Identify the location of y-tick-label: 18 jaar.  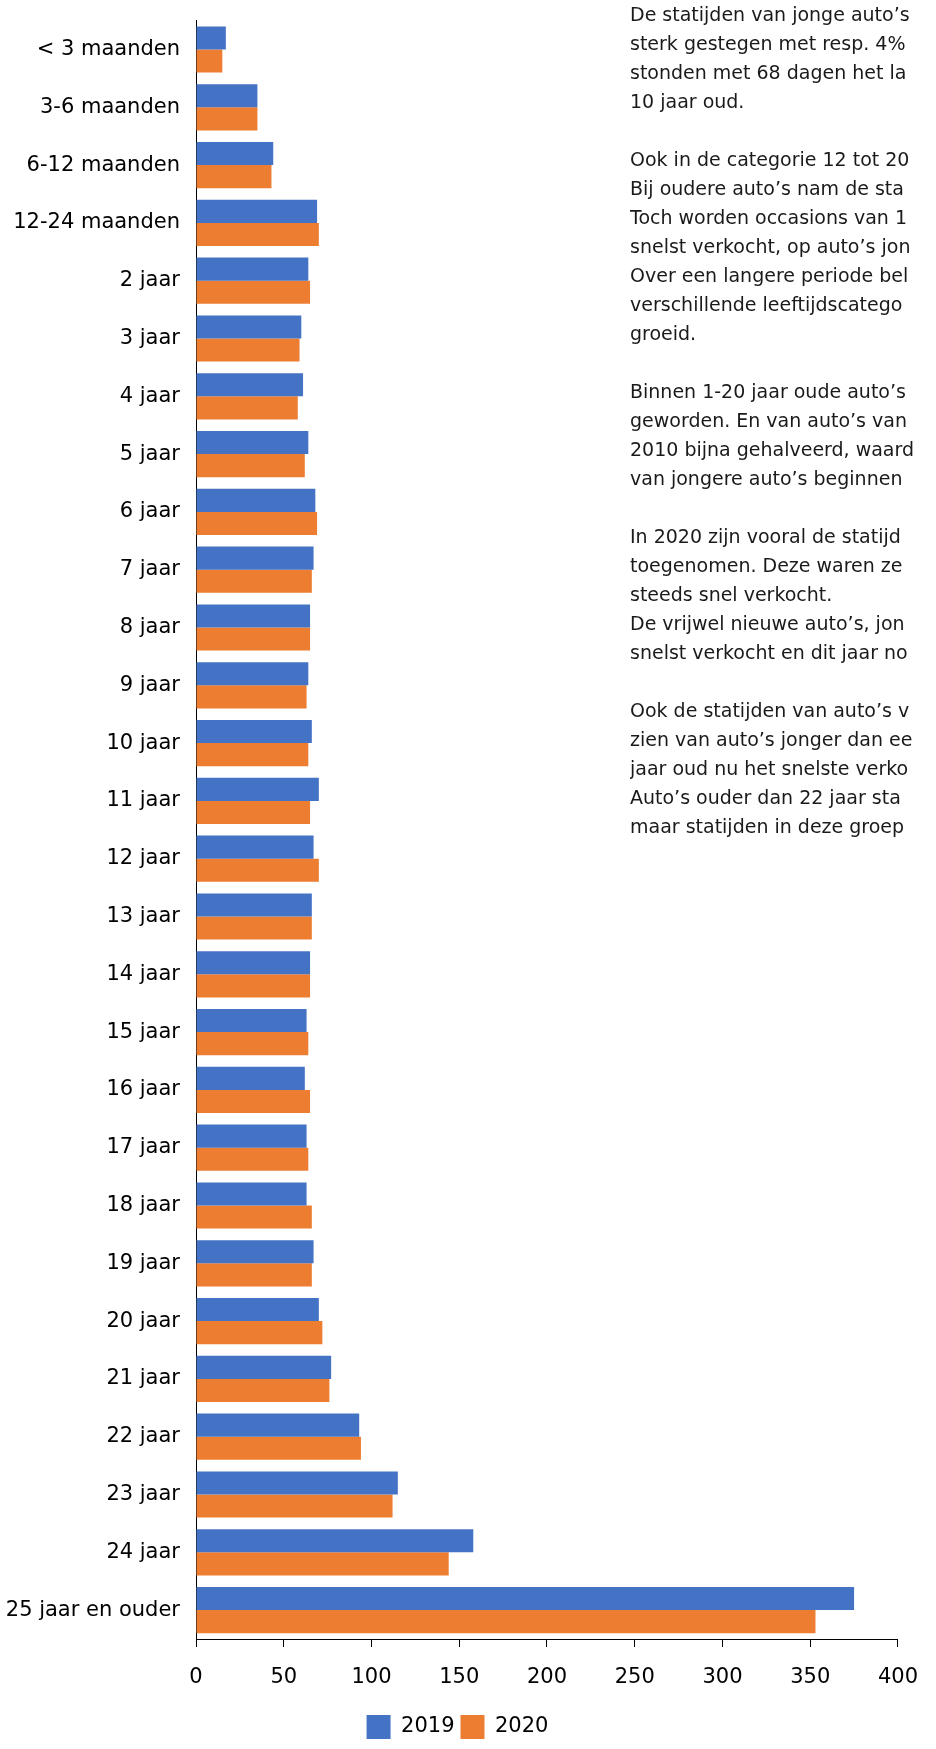
(143, 1203).